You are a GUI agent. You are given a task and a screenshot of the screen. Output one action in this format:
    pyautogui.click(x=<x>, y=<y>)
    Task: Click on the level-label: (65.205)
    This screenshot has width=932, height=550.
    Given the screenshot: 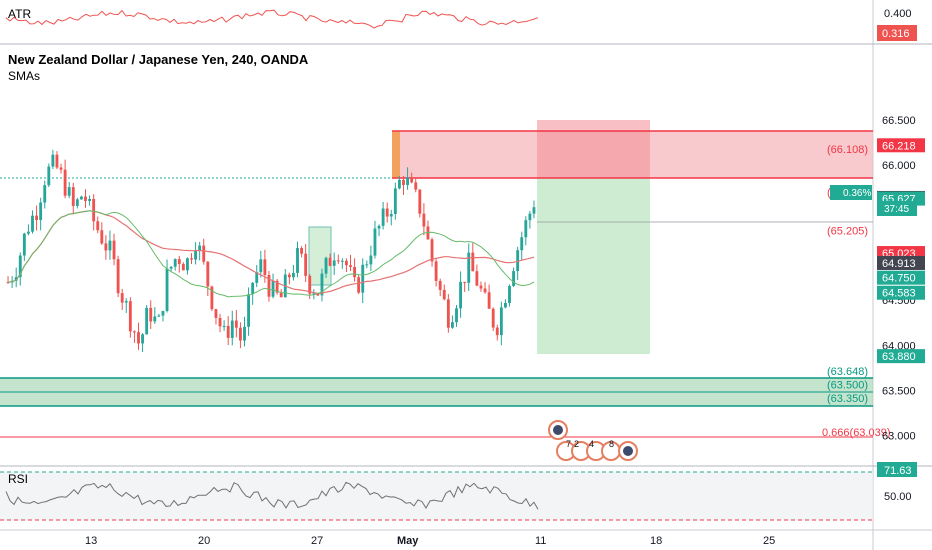 What is the action you would take?
    pyautogui.click(x=847, y=232)
    